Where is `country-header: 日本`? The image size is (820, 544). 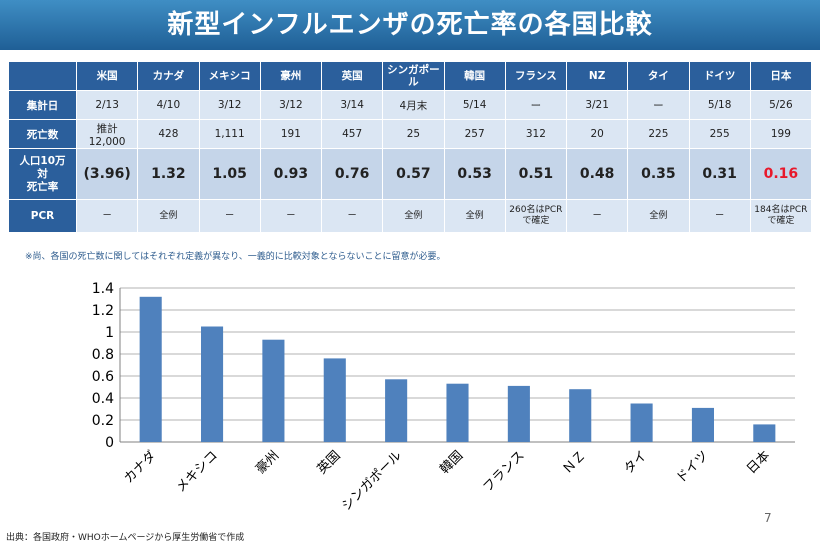
country-header: 日本 is located at coordinates (781, 76).